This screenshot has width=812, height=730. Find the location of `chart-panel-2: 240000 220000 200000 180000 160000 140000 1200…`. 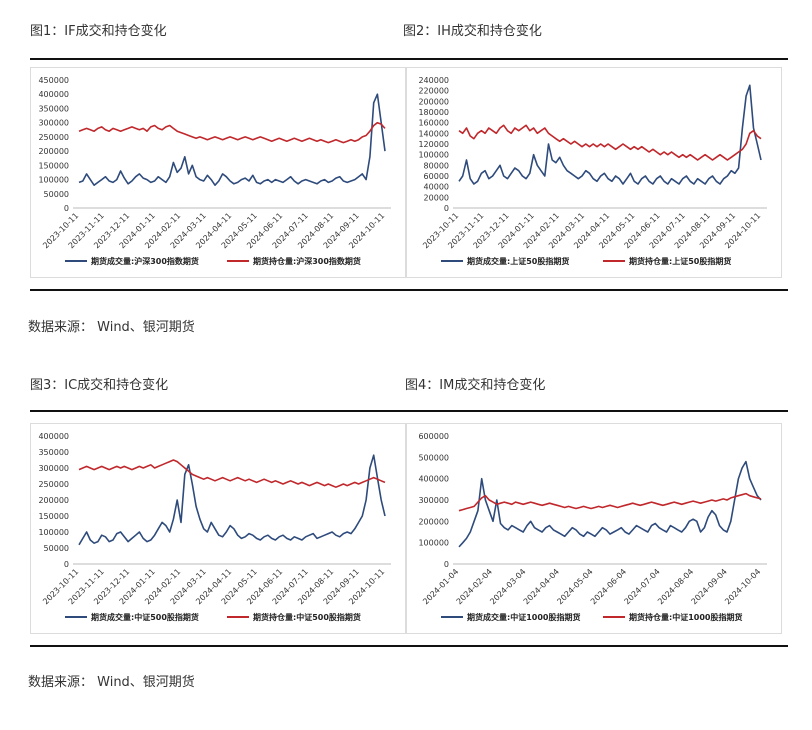

chart-panel-2: 240000 220000 200000 180000 160000 140000 1200… is located at coordinates (594, 172).